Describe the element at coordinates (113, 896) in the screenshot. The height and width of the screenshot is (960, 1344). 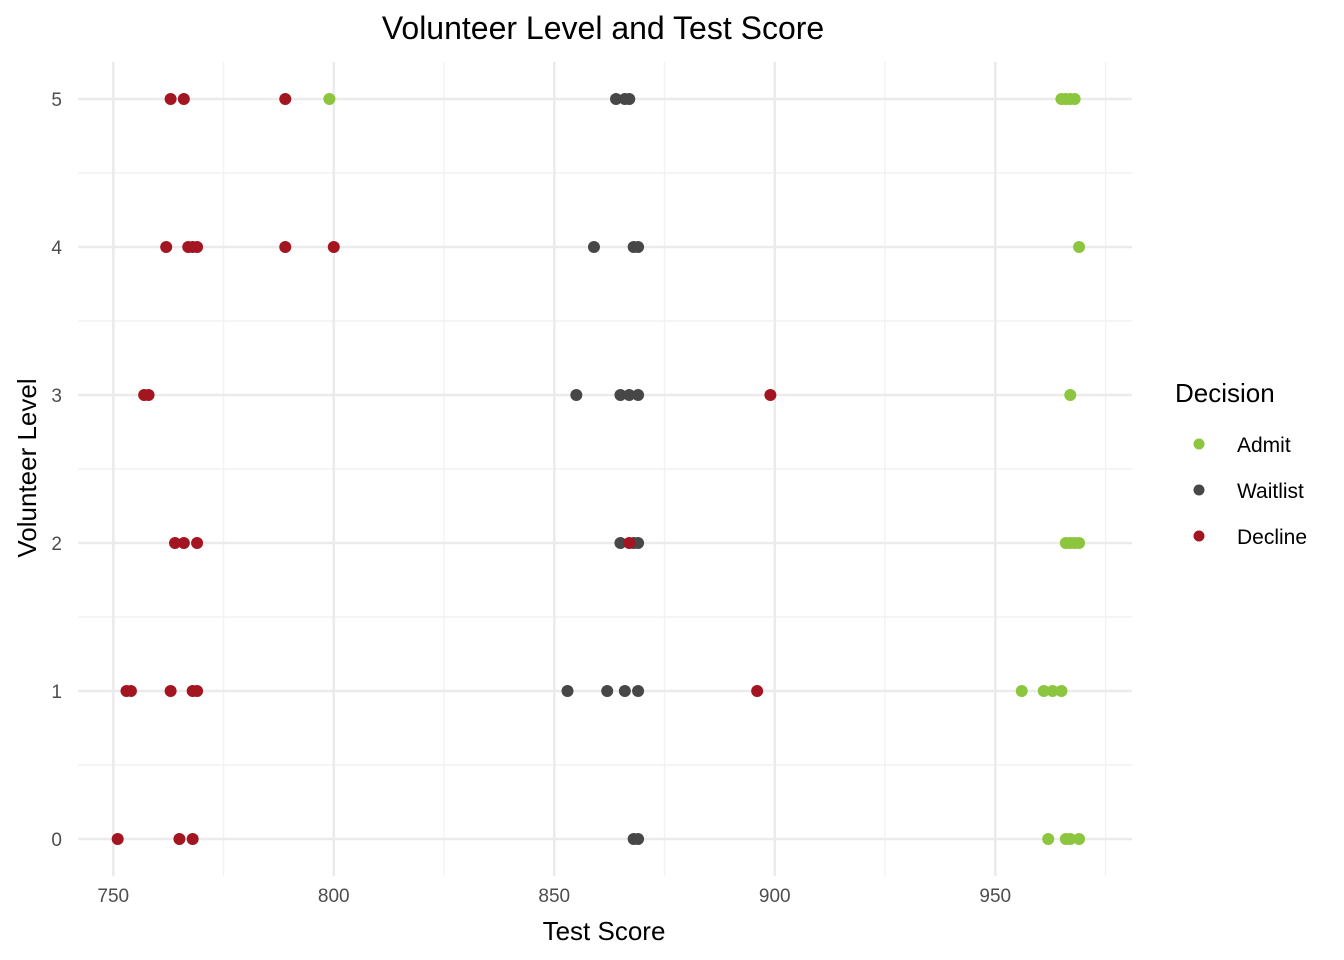
I see `x-tick-label: 750` at that location.